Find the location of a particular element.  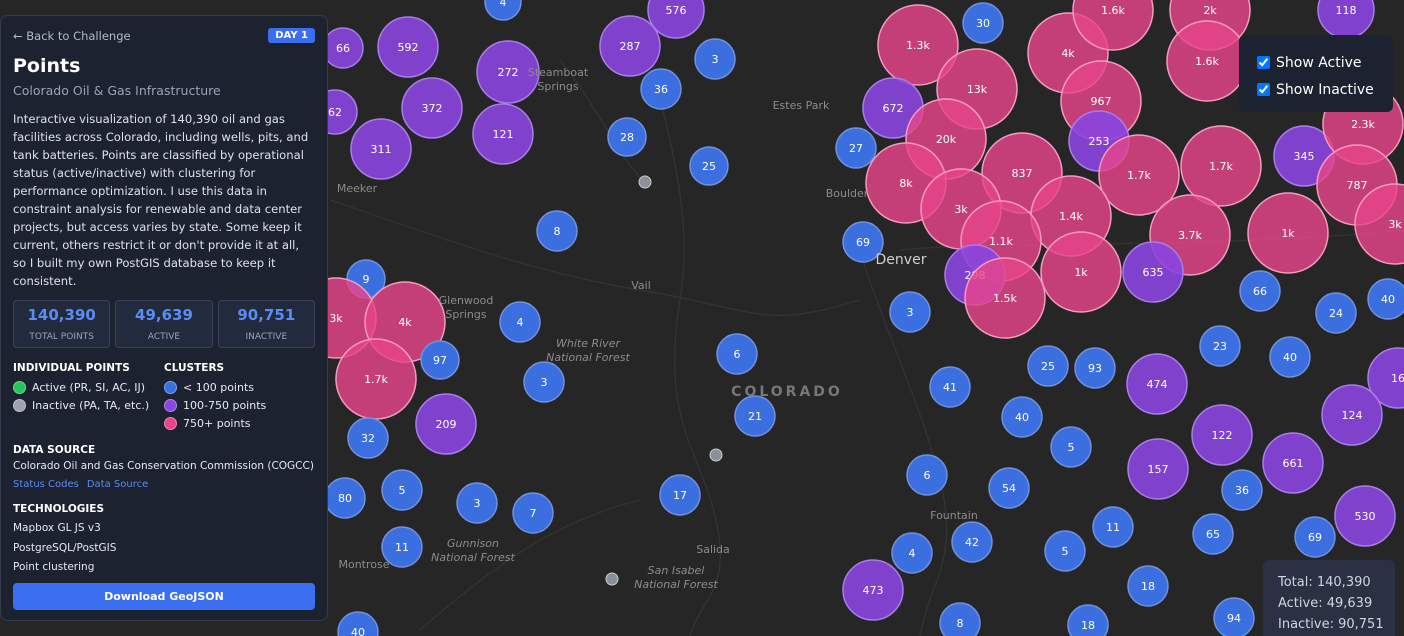

cluster-count: 8k is located at coordinates (906, 183).